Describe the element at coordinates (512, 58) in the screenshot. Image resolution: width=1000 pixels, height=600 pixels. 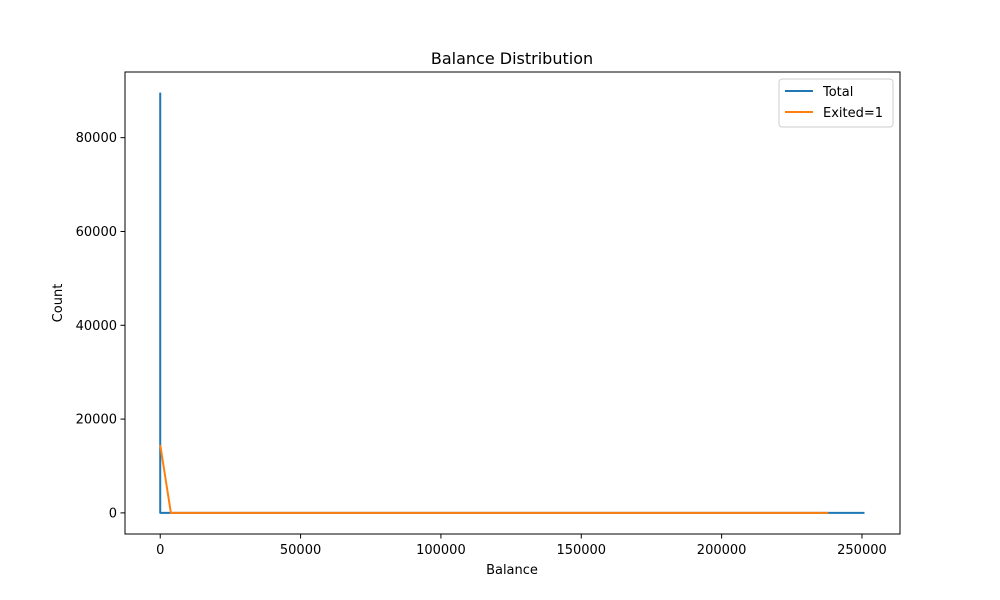
I see `chart-title: Balance Distribution` at that location.